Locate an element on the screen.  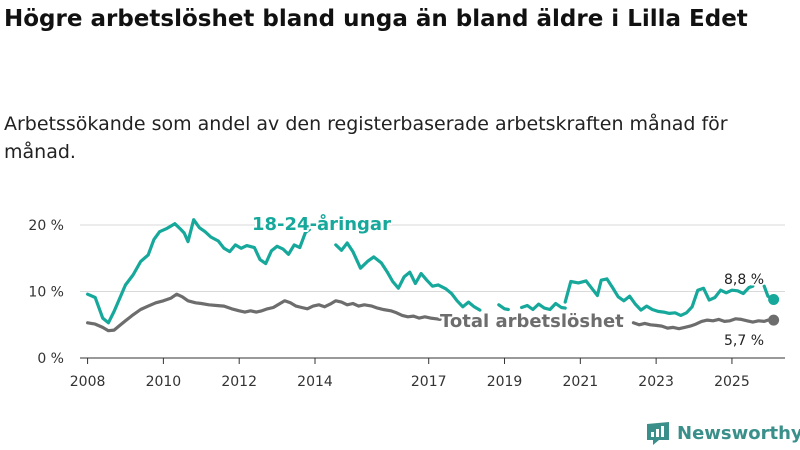
x-tick-label: 2014 is located at coordinates (315, 382).